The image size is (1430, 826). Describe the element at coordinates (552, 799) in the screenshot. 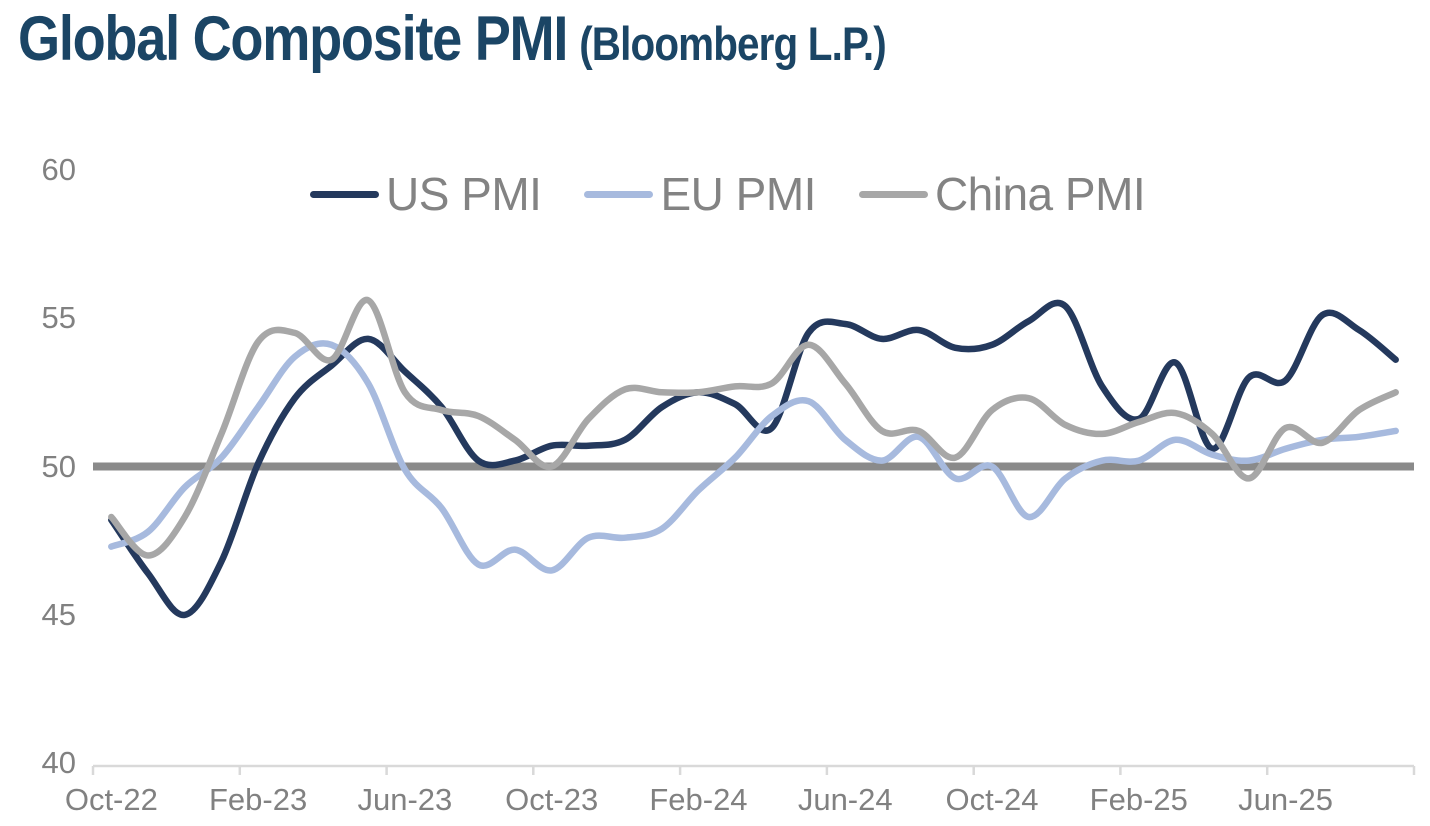

I see `x-tick-label: Oct-23` at that location.